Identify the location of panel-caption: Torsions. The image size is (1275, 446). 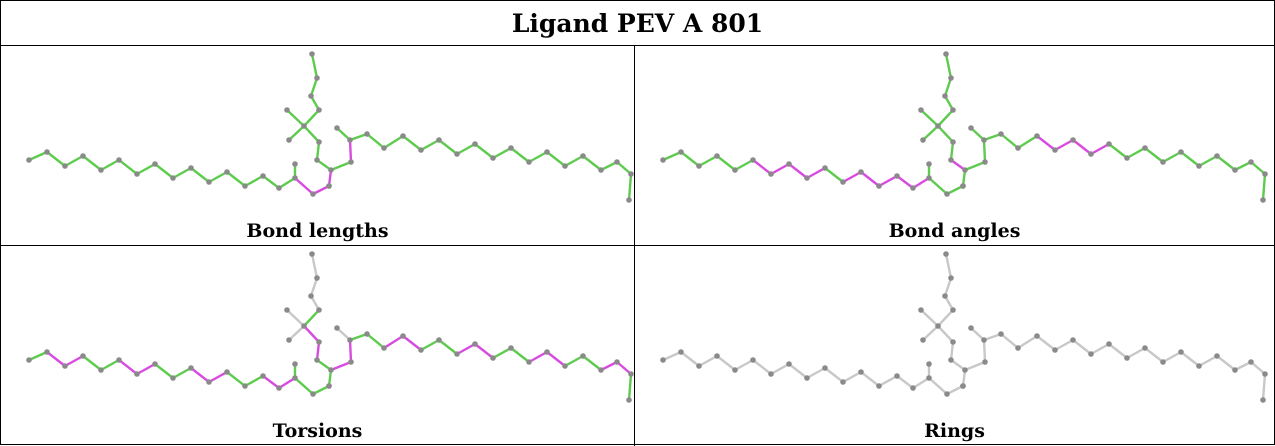
(317, 431).